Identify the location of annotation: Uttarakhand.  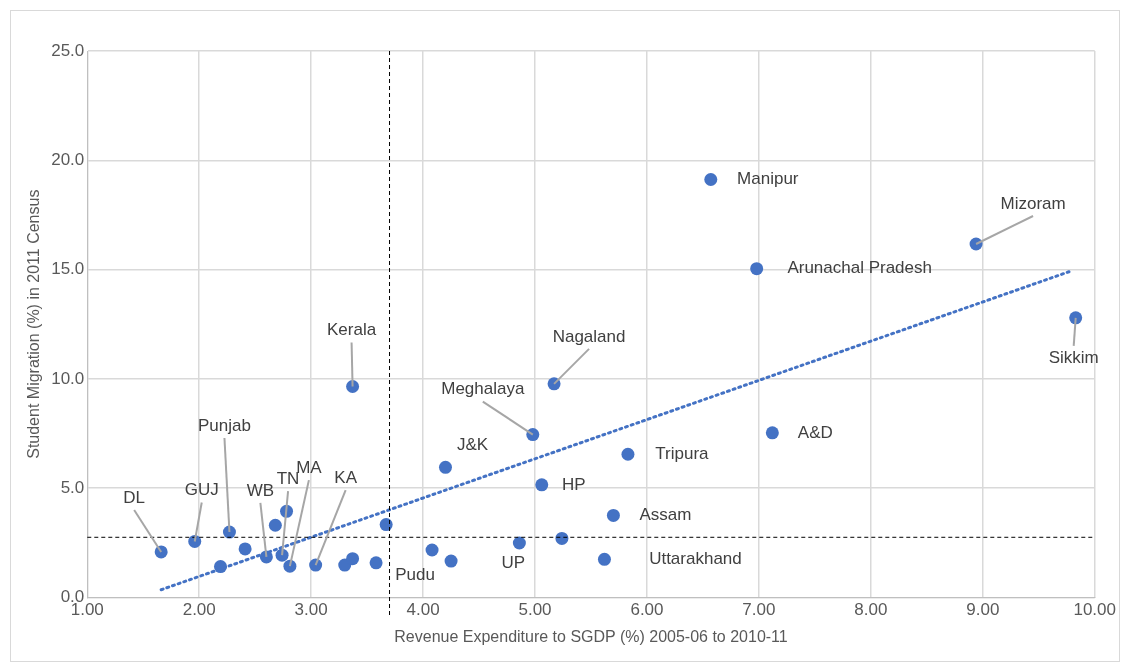
(695, 559).